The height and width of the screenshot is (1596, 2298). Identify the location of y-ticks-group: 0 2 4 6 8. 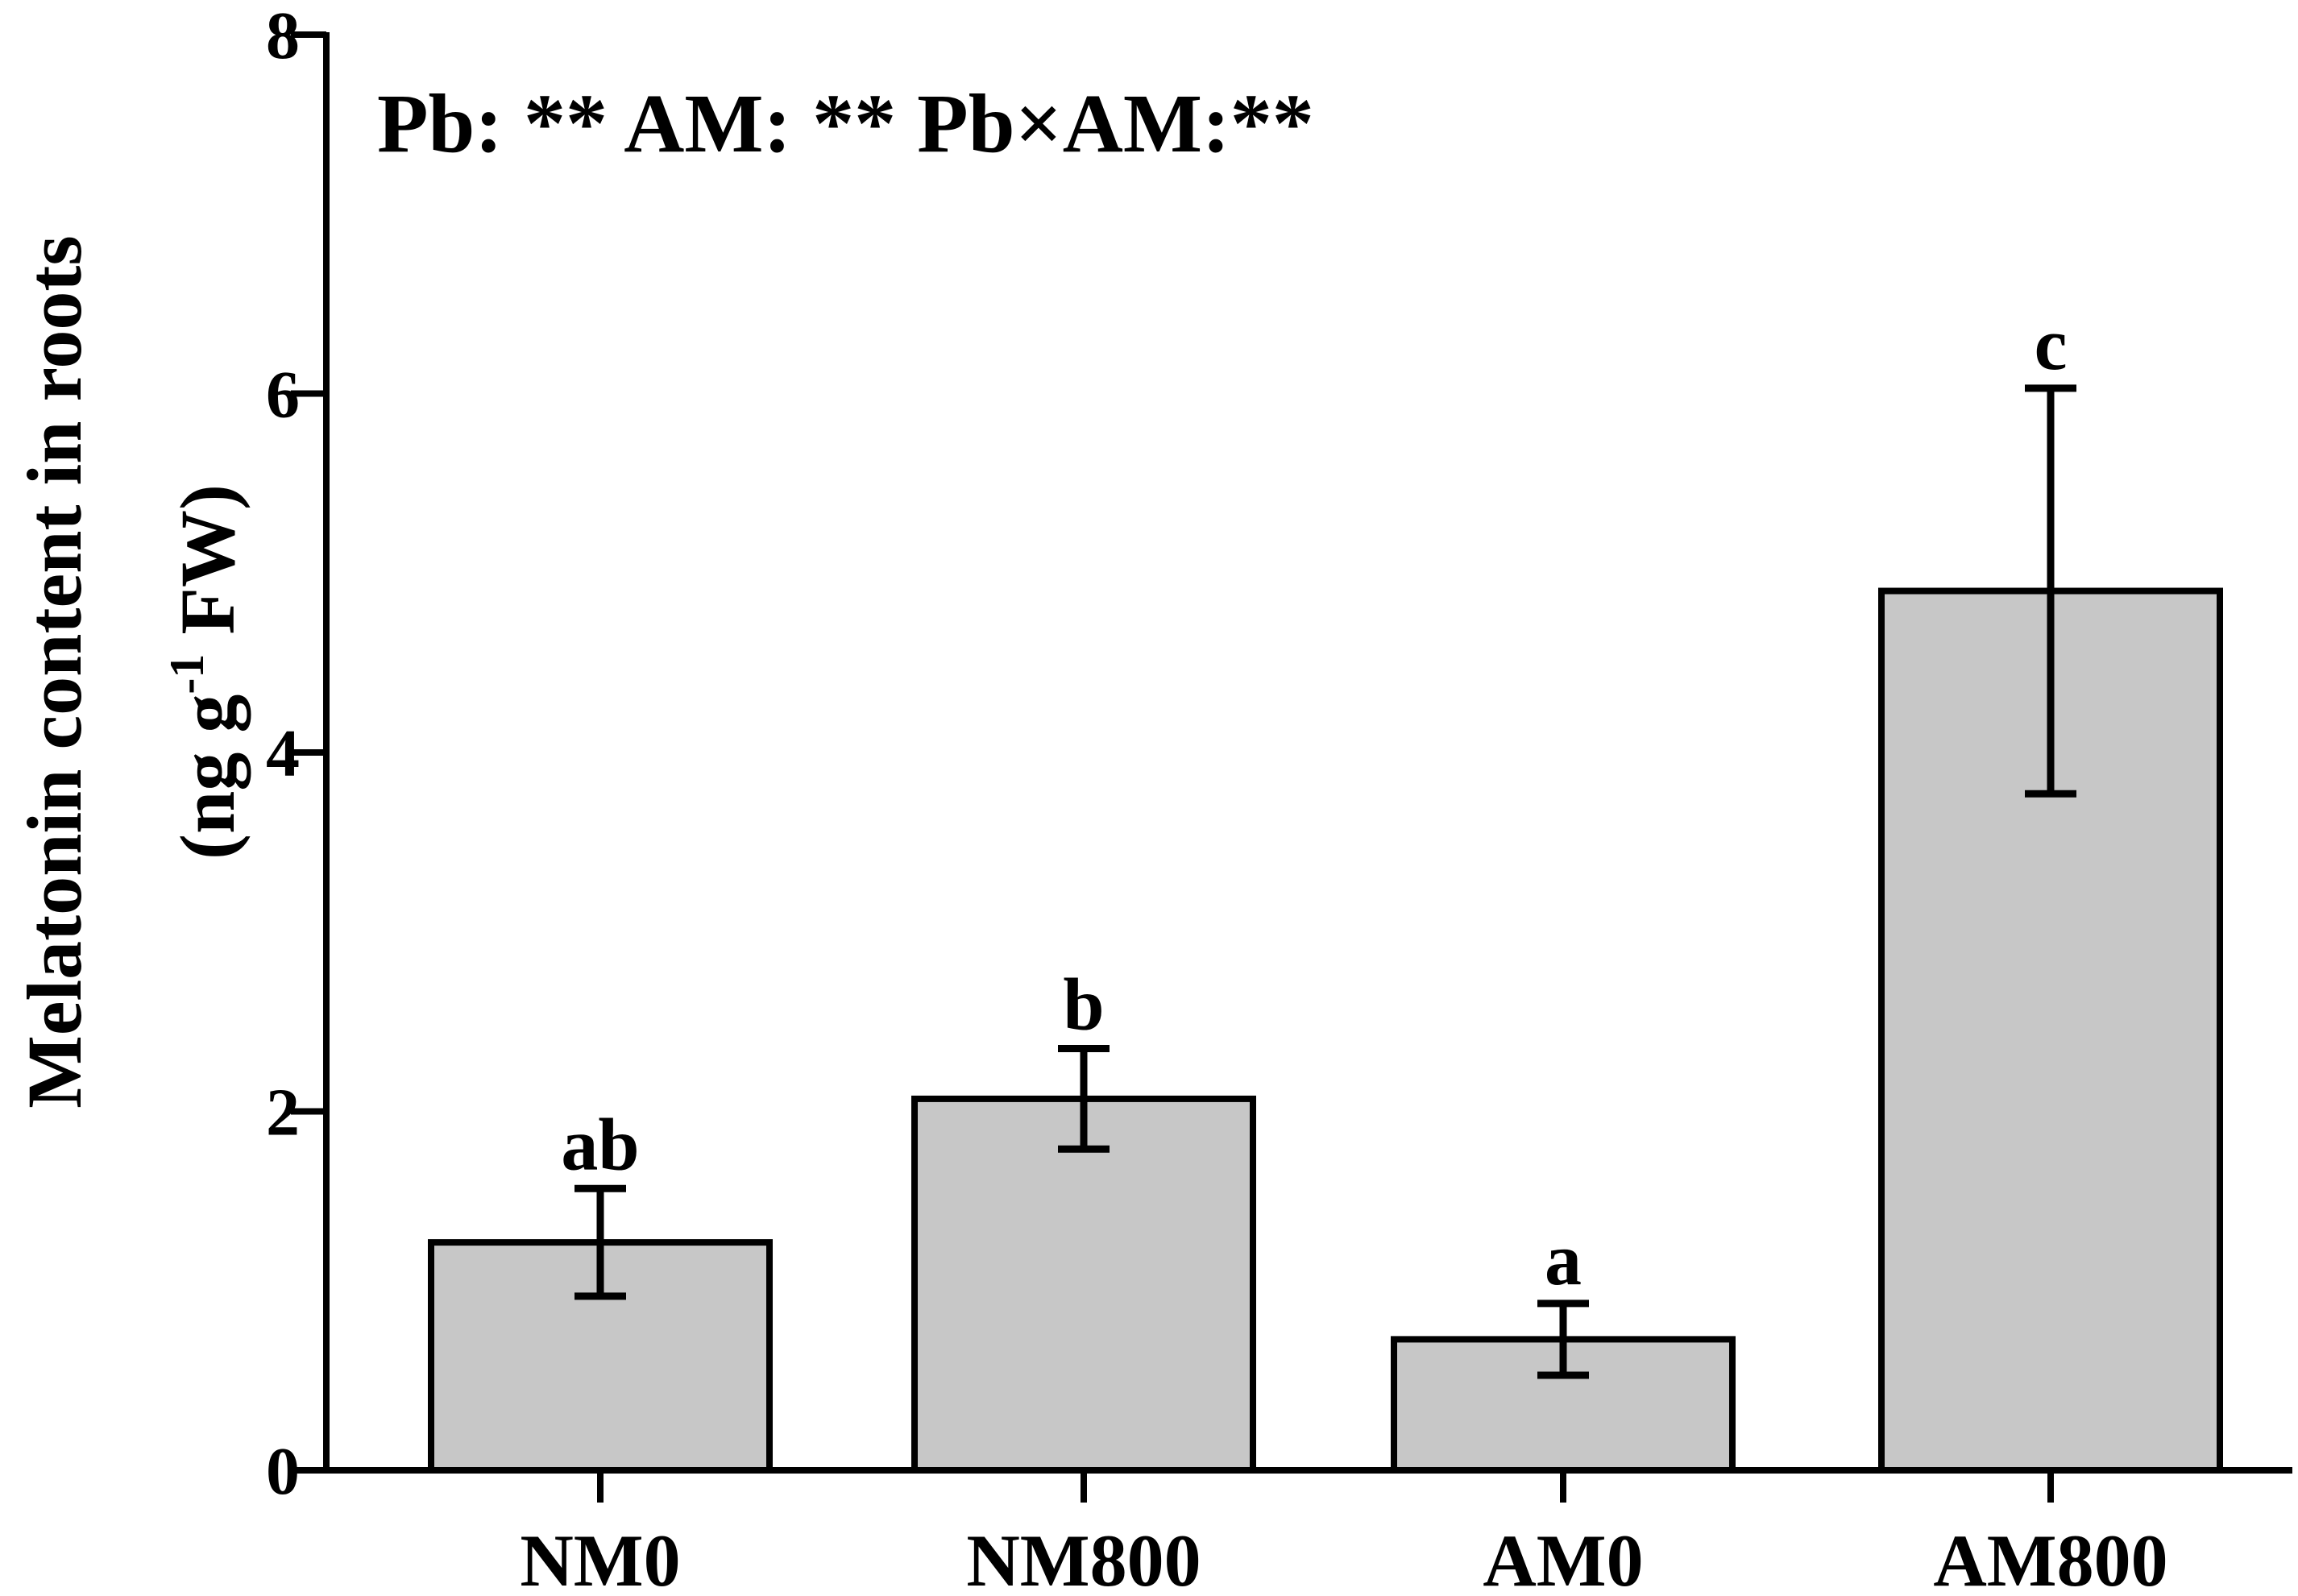
(296, 754).